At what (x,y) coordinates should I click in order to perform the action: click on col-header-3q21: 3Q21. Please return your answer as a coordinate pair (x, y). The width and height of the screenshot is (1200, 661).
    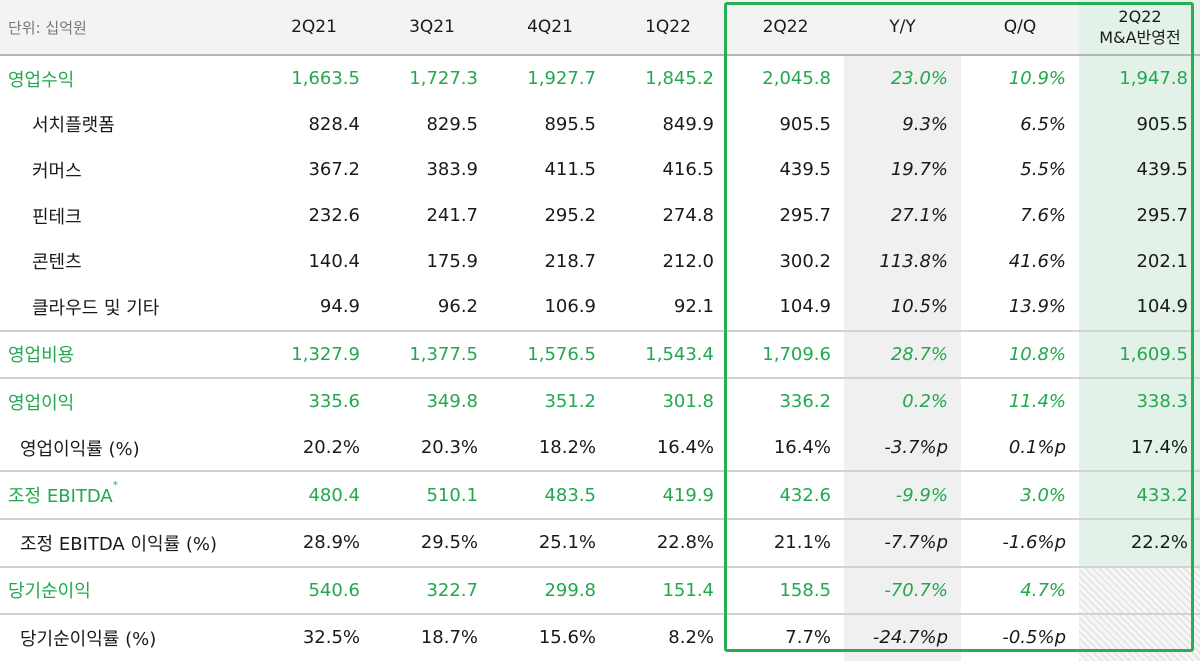
    Looking at the image, I should click on (432, 28).